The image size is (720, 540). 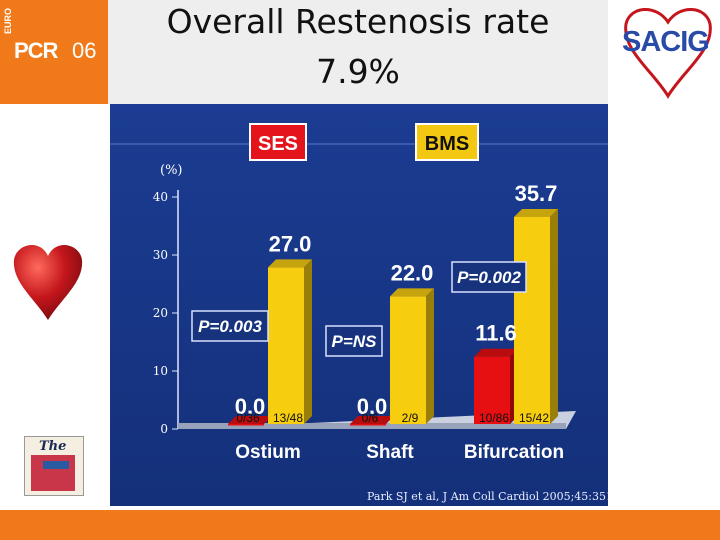 I want to click on bar-bms-ostium, so click(x=286, y=345).